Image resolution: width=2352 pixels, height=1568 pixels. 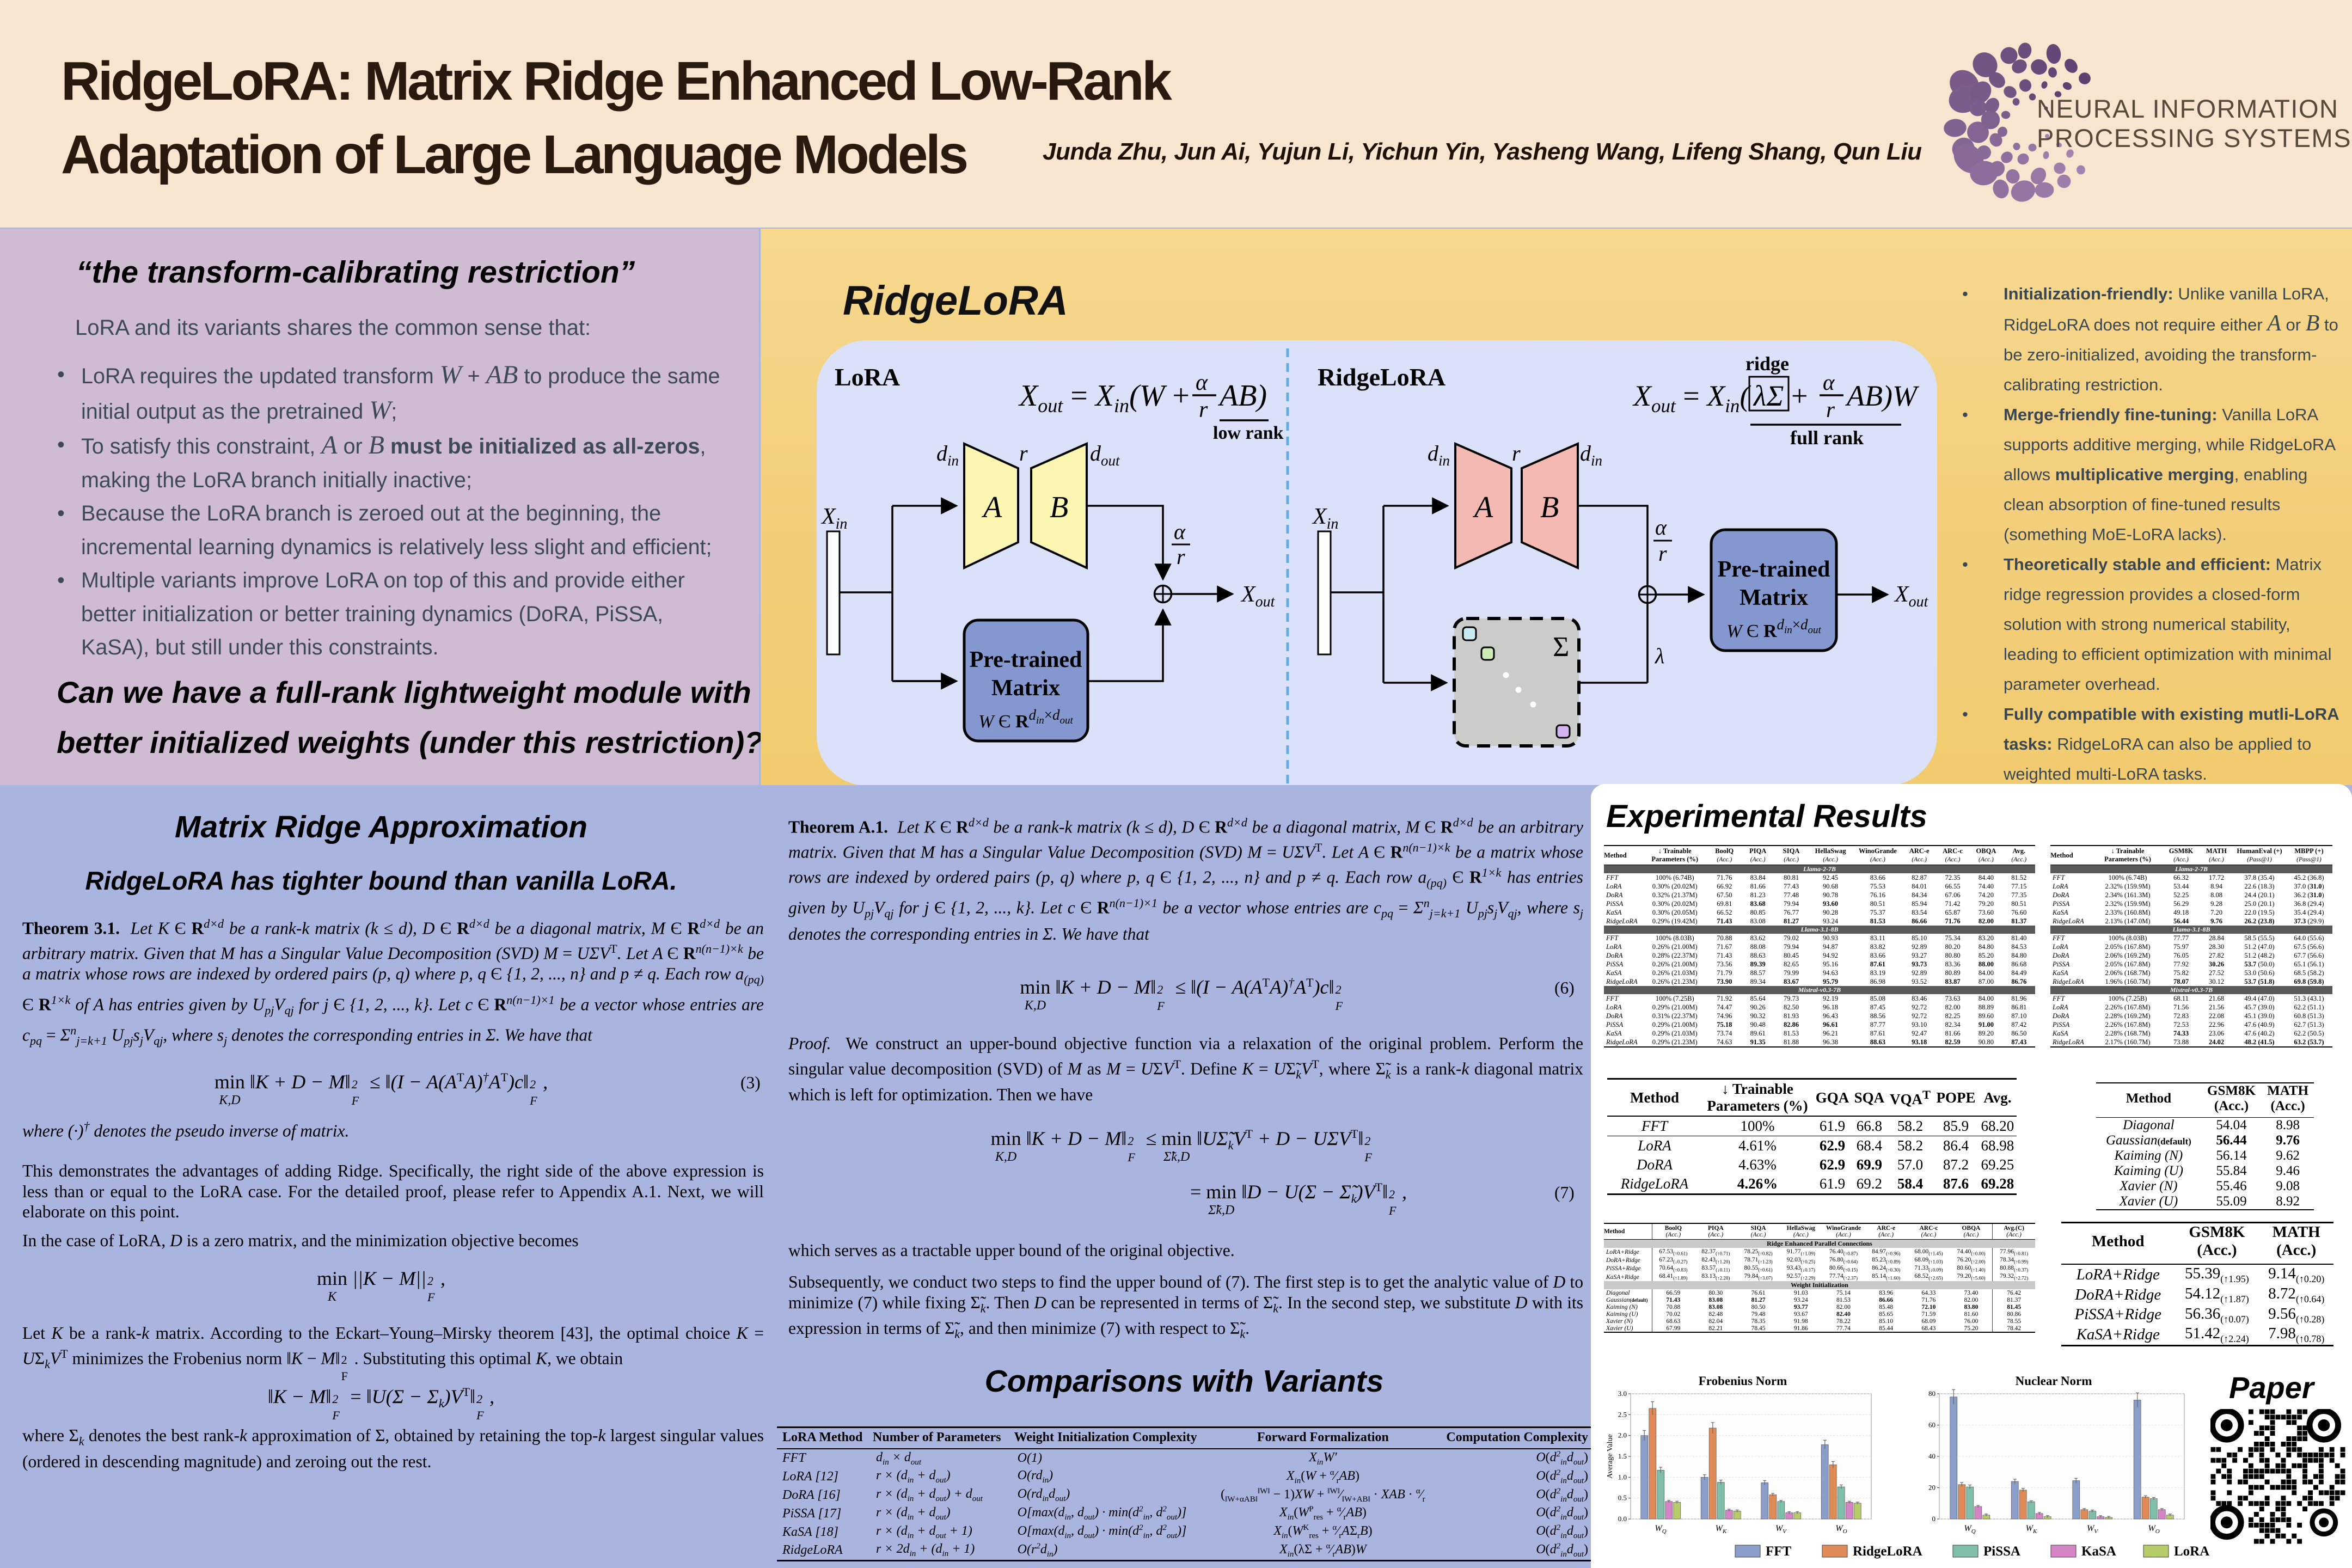 What do you see at coordinates (2054, 1381) in the screenshot?
I see `svg-text: Nuclear Norm` at bounding box center [2054, 1381].